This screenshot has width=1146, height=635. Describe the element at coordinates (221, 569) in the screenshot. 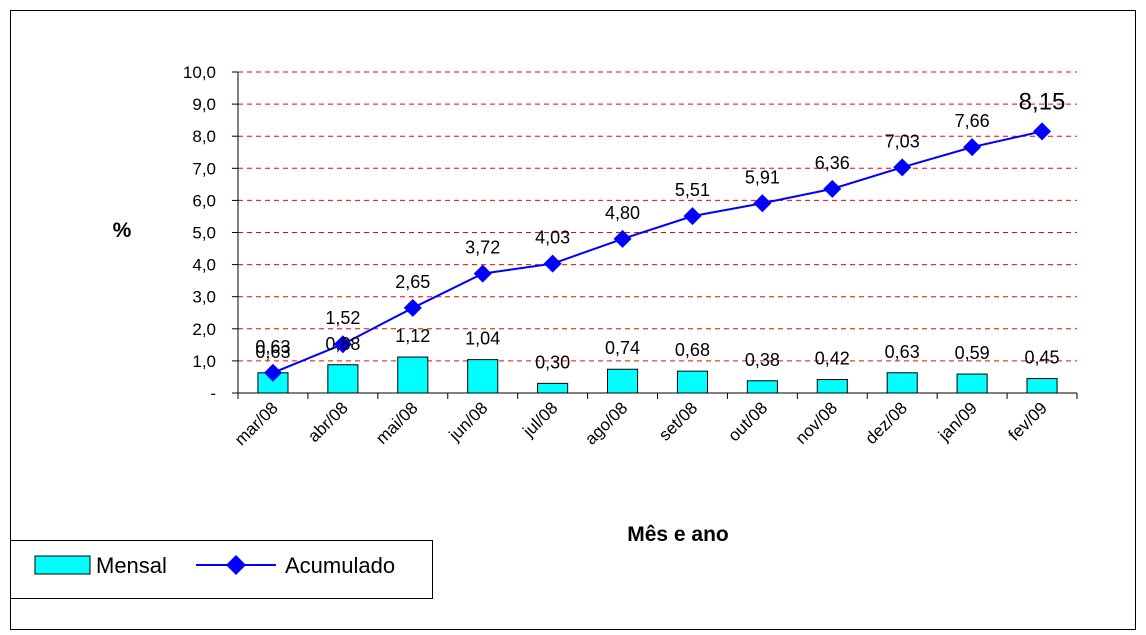

I see `legend: Mensal Acumulado` at that location.